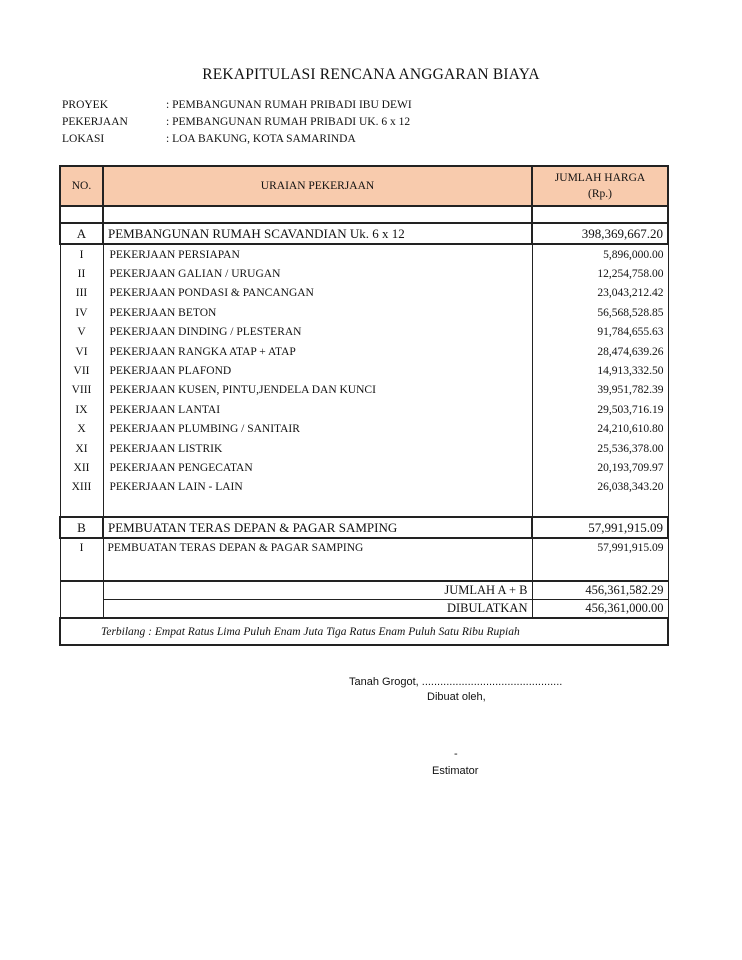 Image resolution: width=742 pixels, height=960 pixels. What do you see at coordinates (600, 448) in the screenshot?
I see `item-amount: 25,536,378.00` at bounding box center [600, 448].